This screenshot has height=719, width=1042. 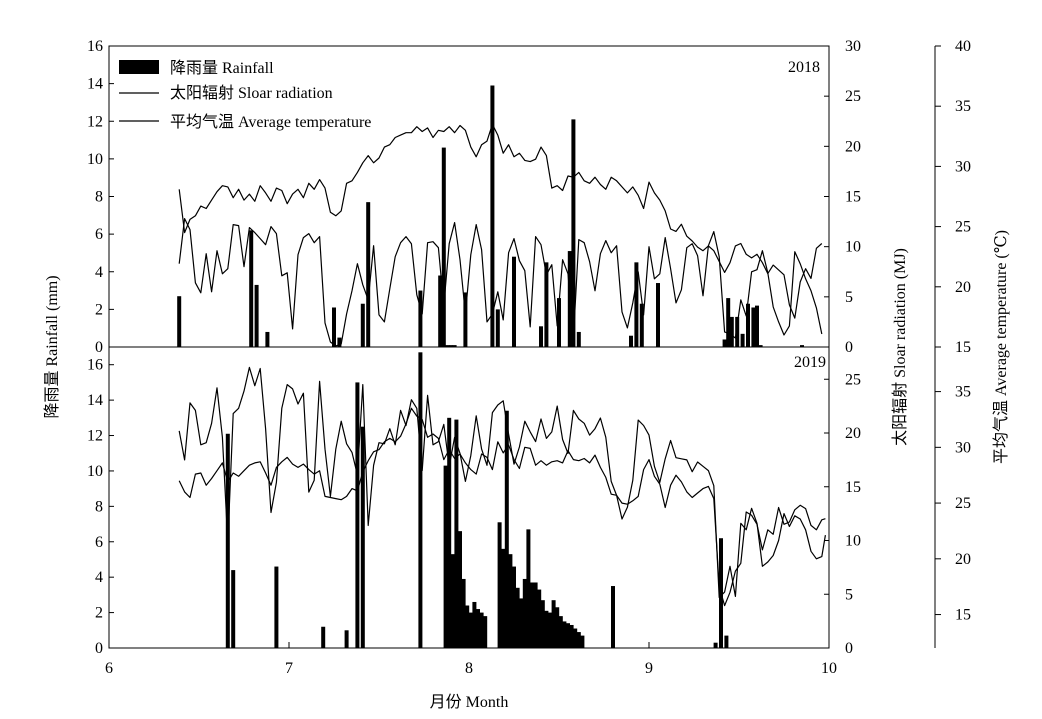 What do you see at coordinates (853, 96) in the screenshot?
I see `radiation-tick-label: 25` at bounding box center [853, 96].